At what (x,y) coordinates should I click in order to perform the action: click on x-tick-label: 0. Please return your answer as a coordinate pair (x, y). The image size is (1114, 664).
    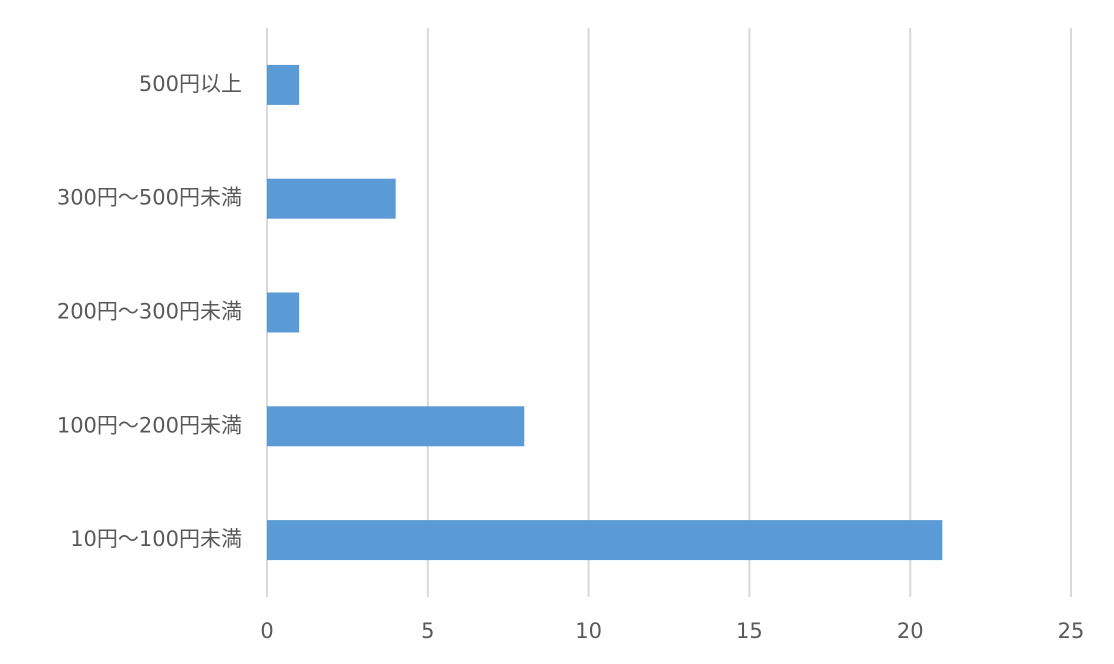
    Looking at the image, I should click on (266, 631).